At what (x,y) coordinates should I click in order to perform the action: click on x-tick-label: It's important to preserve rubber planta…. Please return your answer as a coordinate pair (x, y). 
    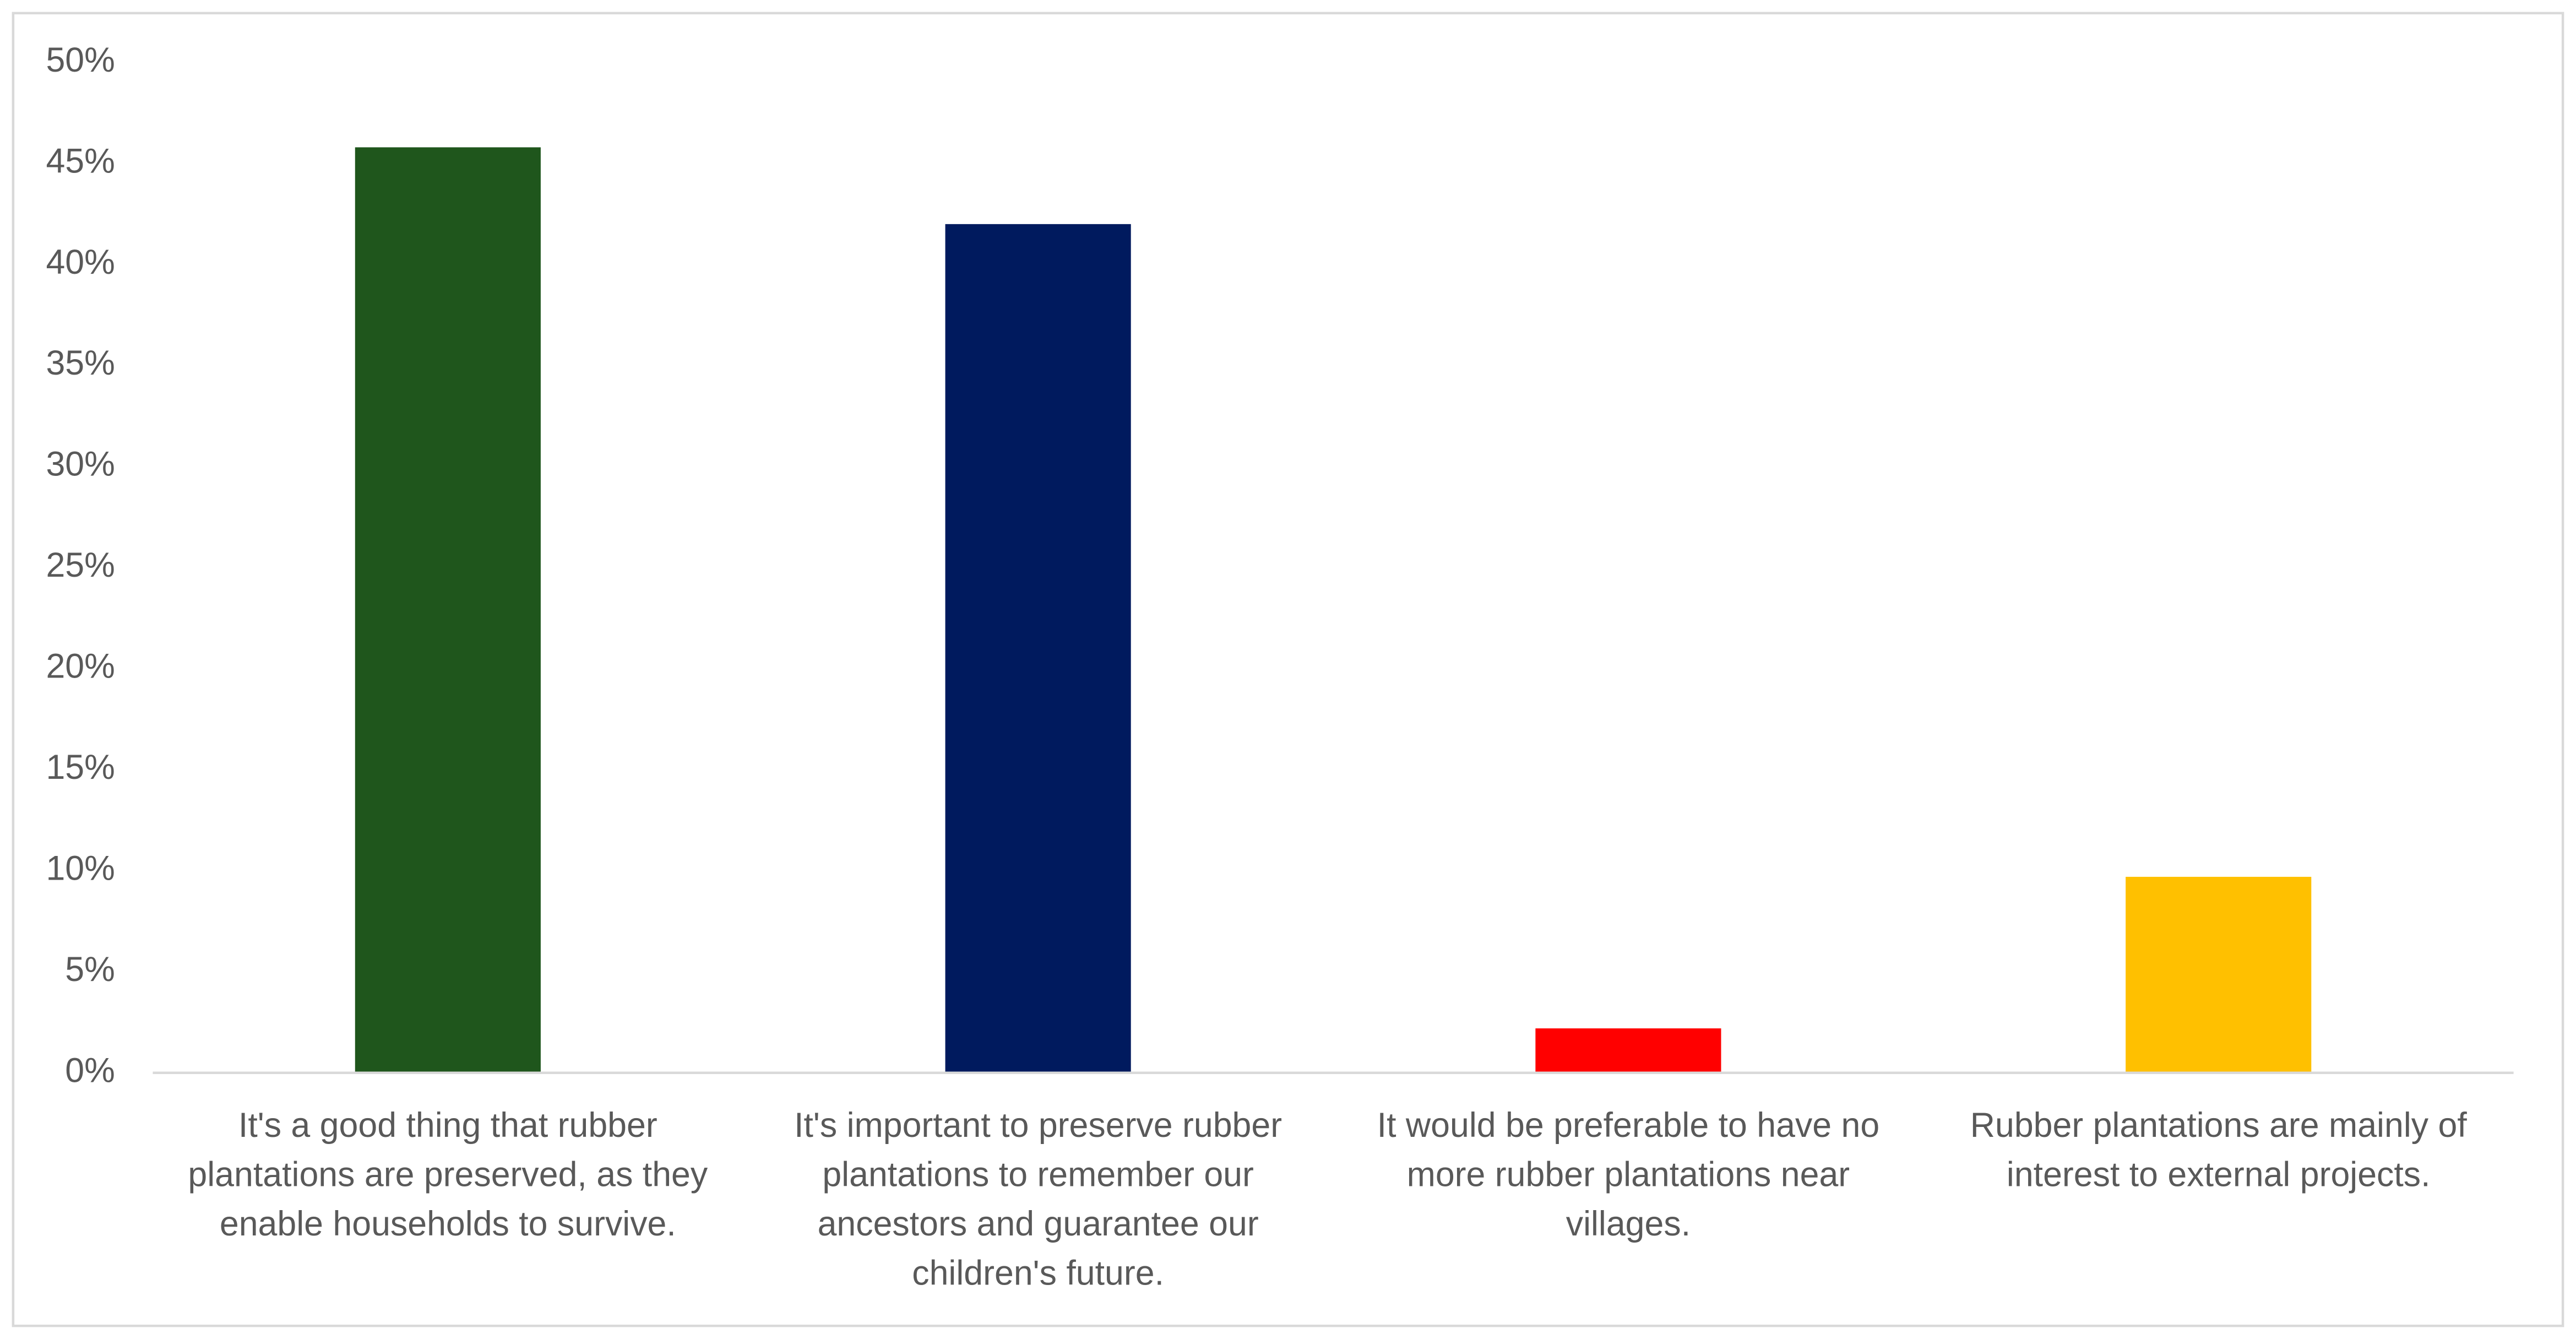
    Looking at the image, I should click on (1038, 1200).